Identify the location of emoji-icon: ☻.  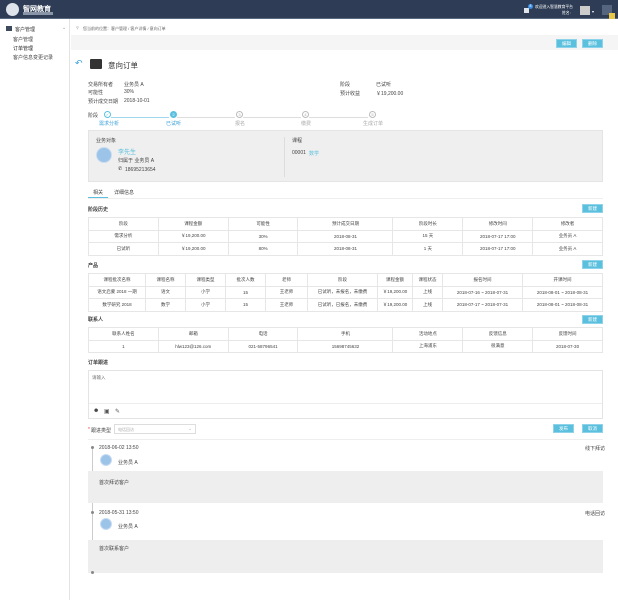
(96, 411).